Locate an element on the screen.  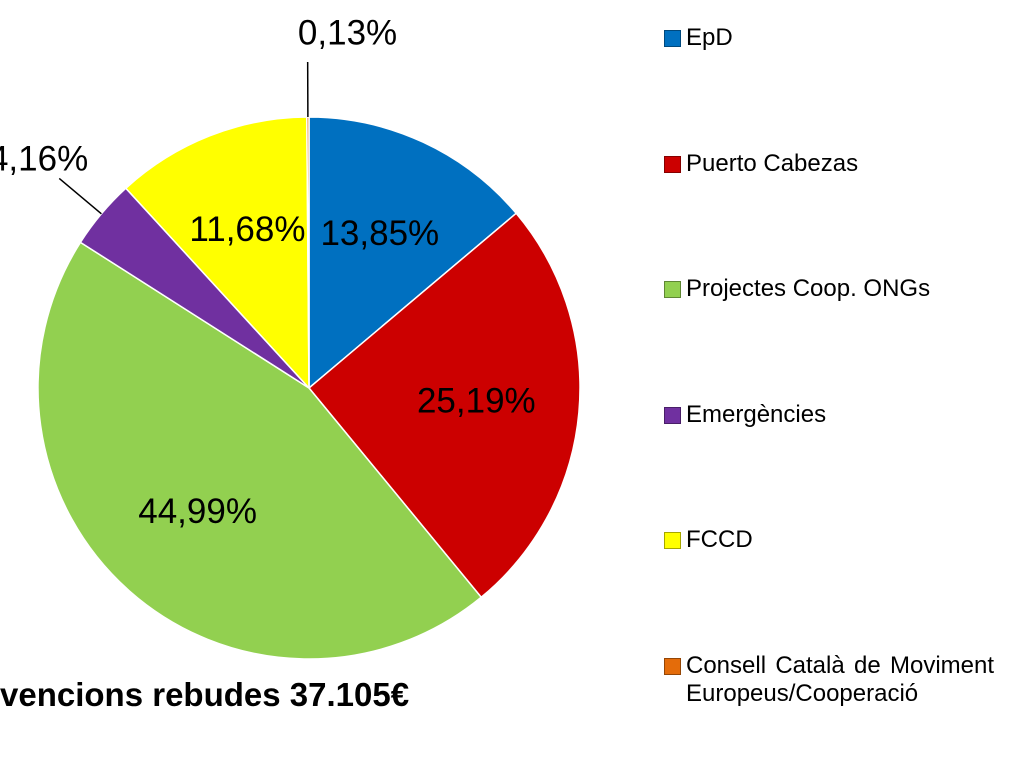
legend-item: Projectes Coop. ONGs is located at coordinates (829, 289).